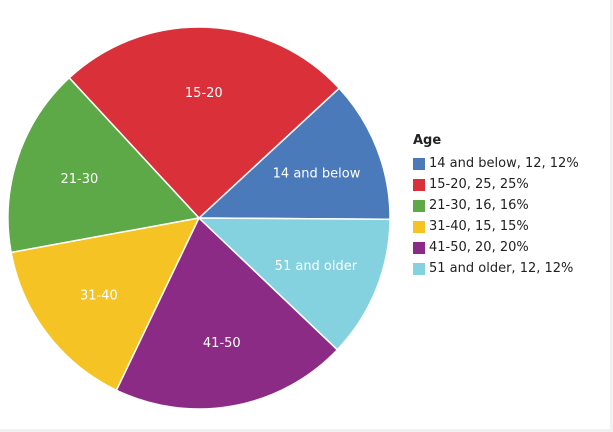 This screenshot has height=432, width=613. What do you see at coordinates (479, 205) in the screenshot?
I see `legend-label-2: 21-30, 16, 16%` at bounding box center [479, 205].